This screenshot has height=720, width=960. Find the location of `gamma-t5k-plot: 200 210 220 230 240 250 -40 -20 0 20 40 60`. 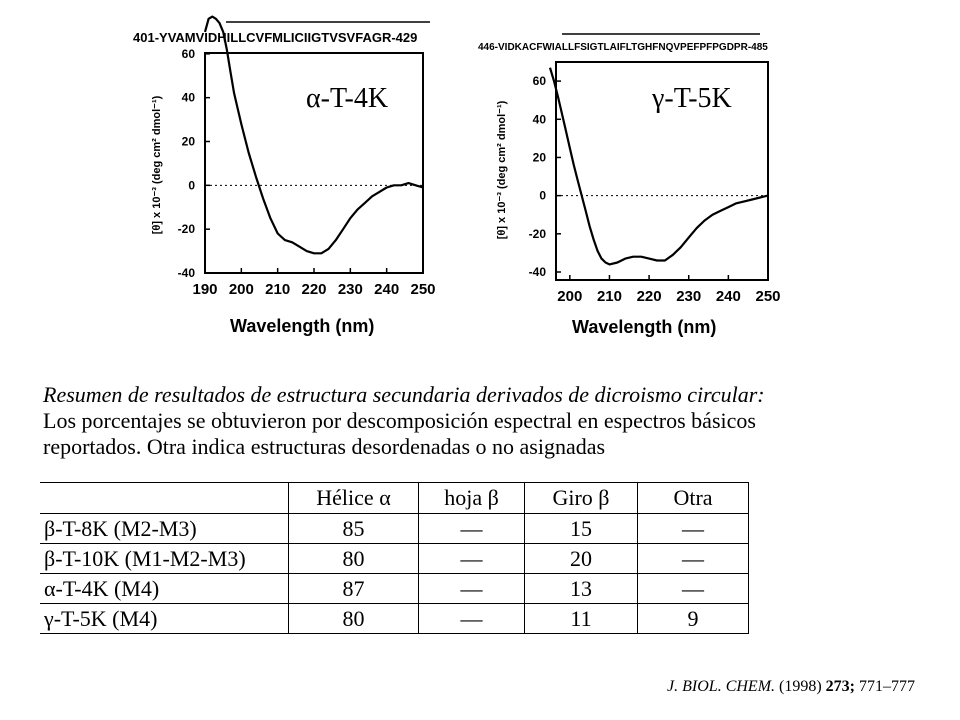

gamma-t5k-plot: 200 210 220 230 240 250 -40 -20 0 20 40 60 is located at coordinates (655, 186).